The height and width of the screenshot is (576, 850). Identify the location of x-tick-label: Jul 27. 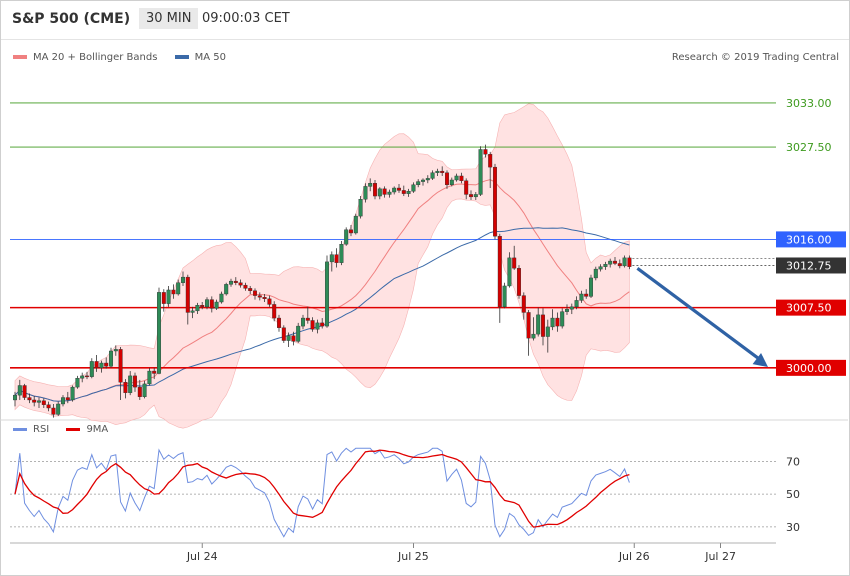
(720, 556).